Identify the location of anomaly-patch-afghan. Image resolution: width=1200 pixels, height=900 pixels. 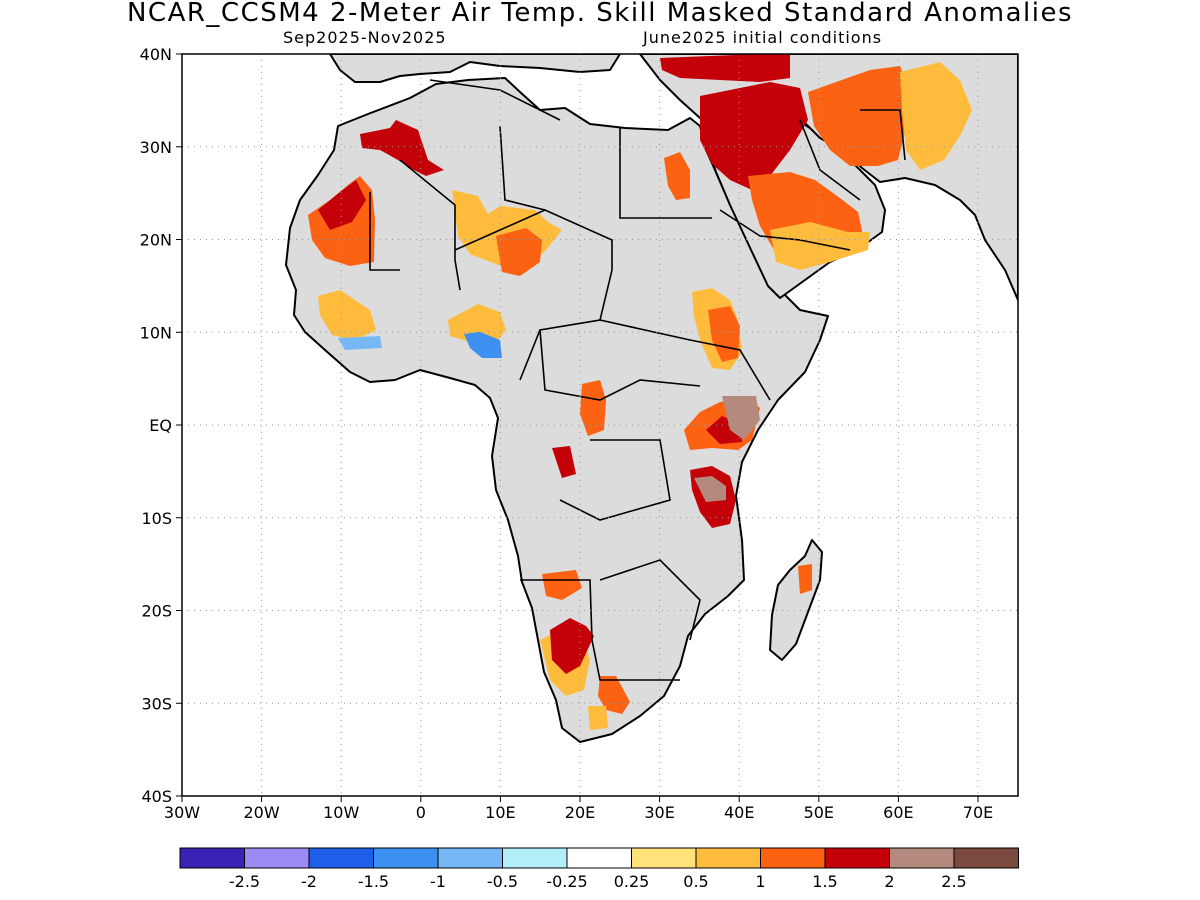
(936, 116).